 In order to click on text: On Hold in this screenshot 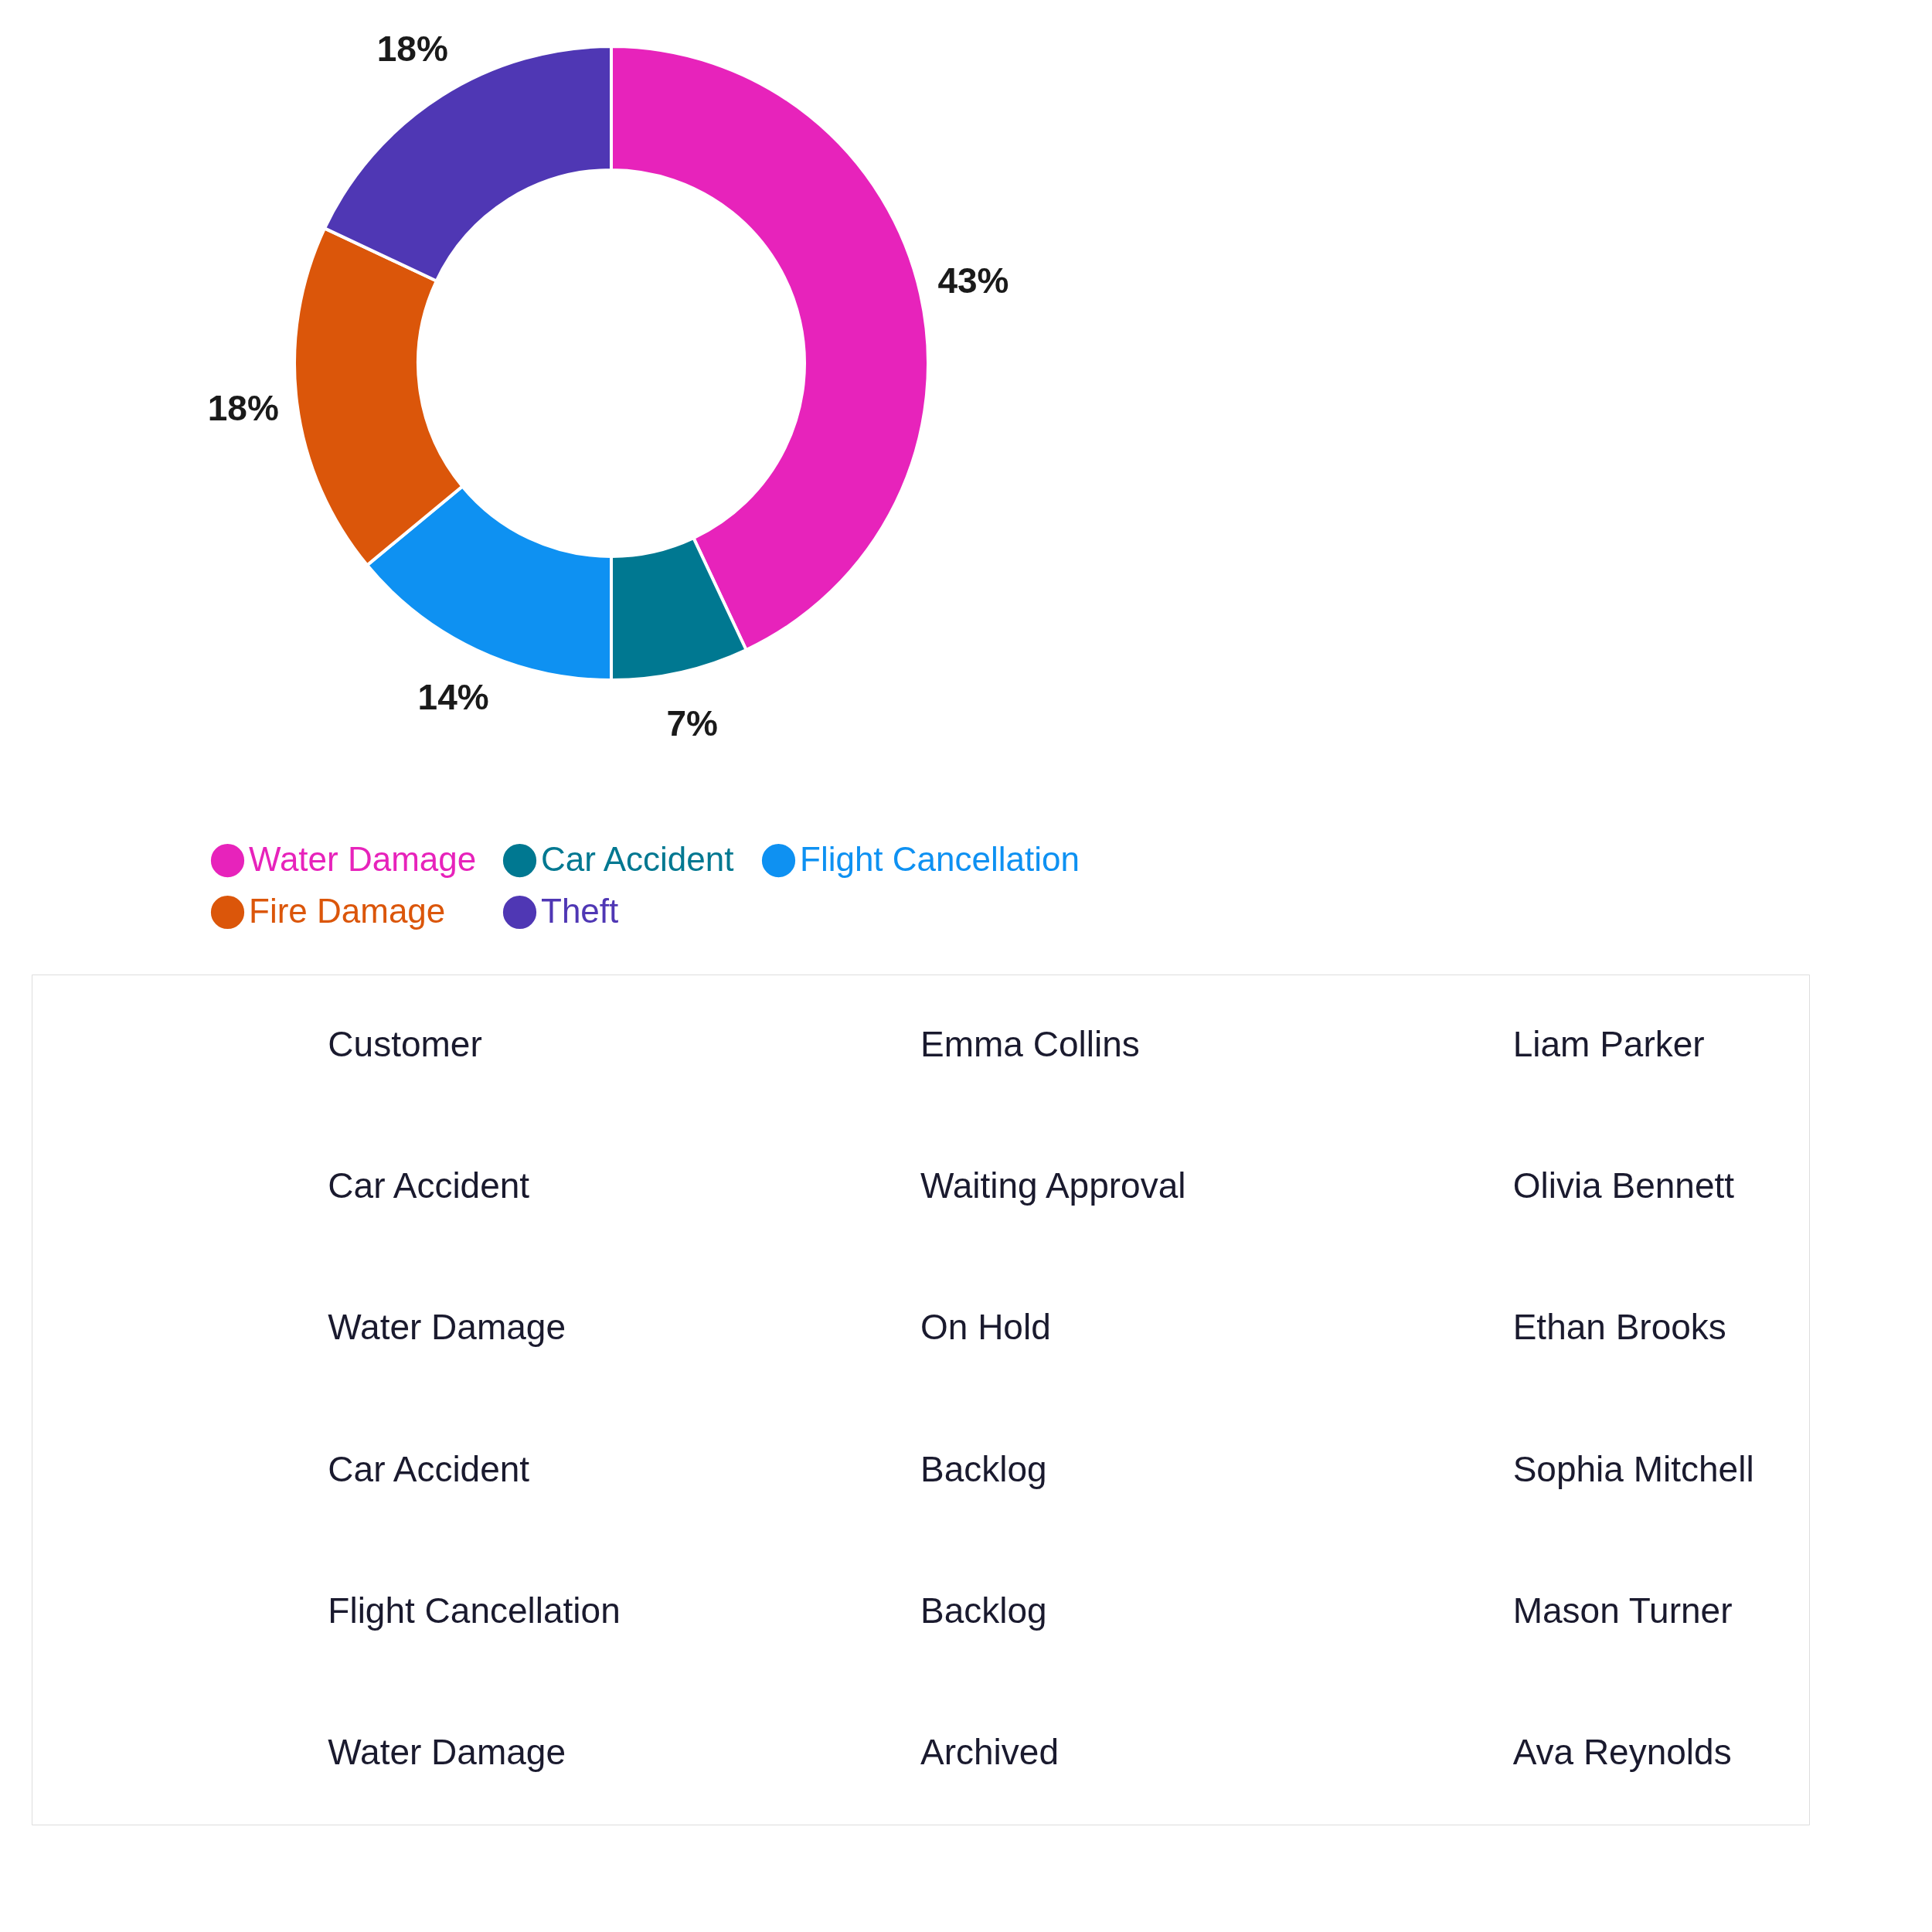, I will do `click(985, 1327)`.